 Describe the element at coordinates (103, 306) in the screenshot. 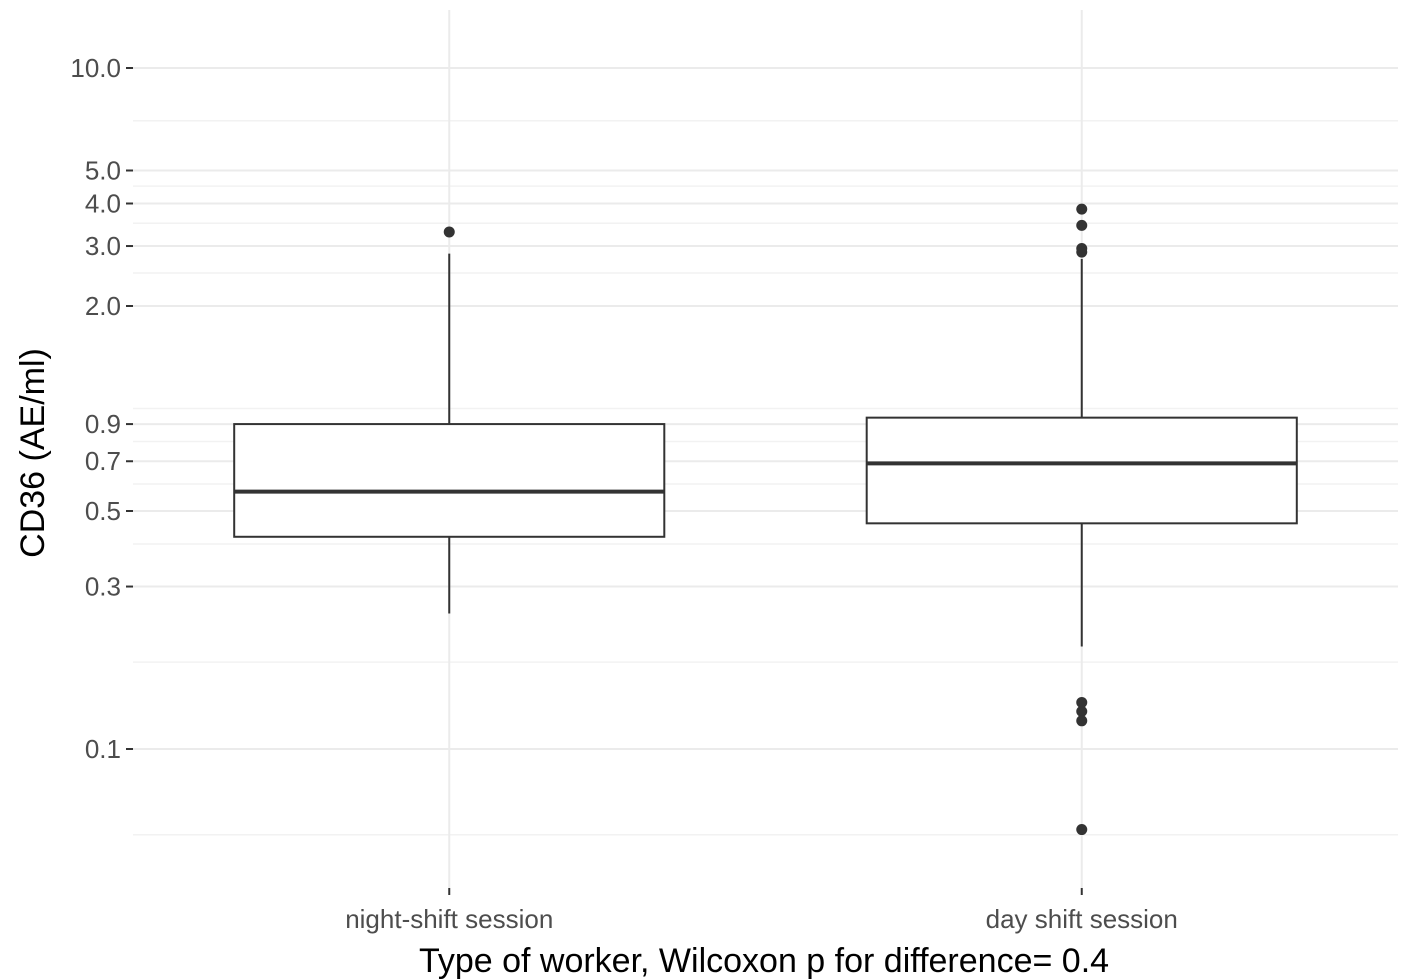

I see `y-tick-label: 2.0` at that location.